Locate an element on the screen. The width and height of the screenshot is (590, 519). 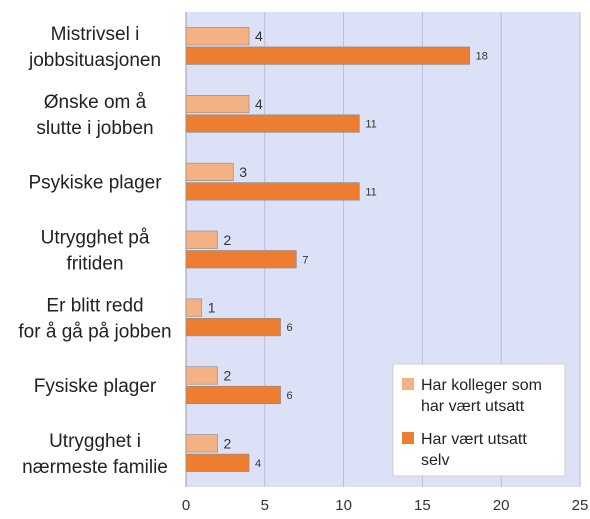
x-axis-ticks: 0 5 10 15 20 25 is located at coordinates (385, 505).